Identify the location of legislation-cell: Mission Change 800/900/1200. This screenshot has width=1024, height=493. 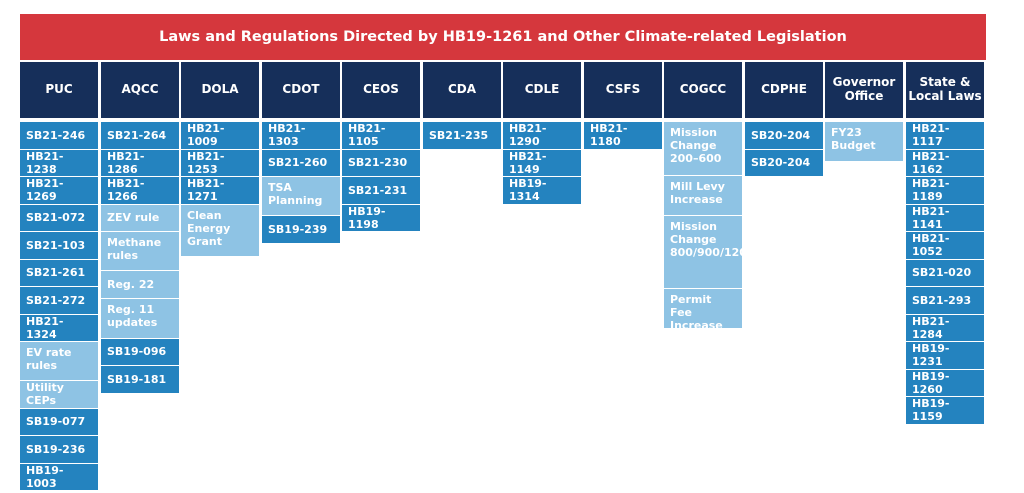
(709, 252).